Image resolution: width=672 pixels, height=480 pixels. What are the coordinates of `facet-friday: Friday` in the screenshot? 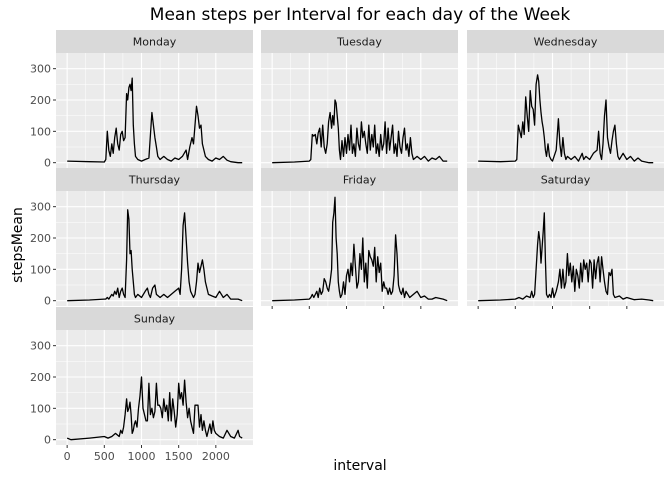 It's located at (359, 238).